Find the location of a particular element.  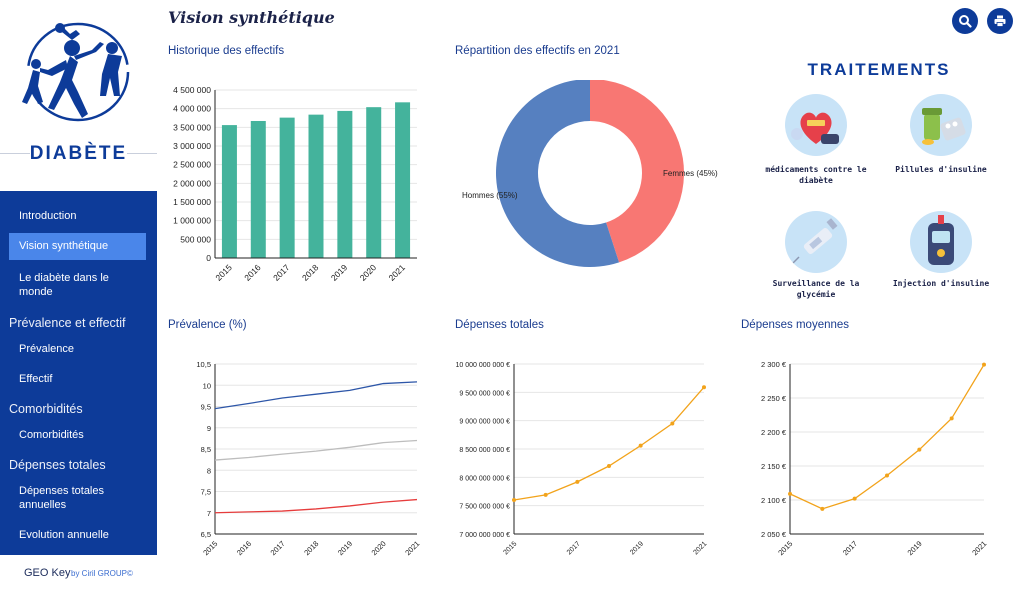

treatment-label-medicaments: médicaments contre le diabète is located at coordinates (816, 175).